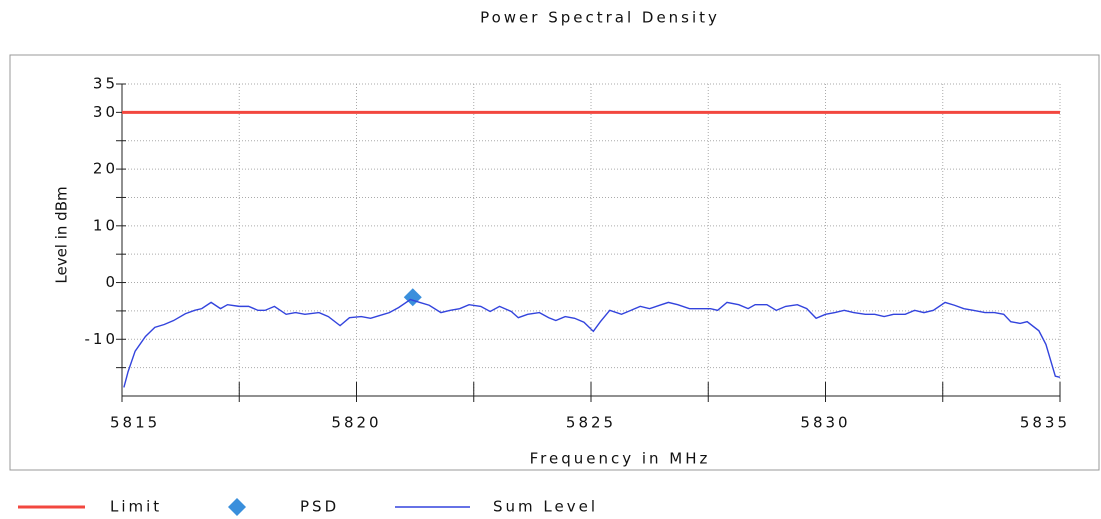  Describe the element at coordinates (600, 18) in the screenshot. I see `chart-title: Power Spectral Density` at that location.